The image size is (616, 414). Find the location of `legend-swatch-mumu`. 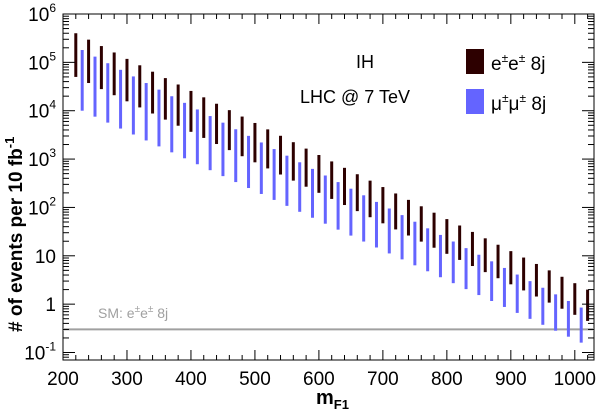

legend-swatch-mumu is located at coordinates (475, 101).